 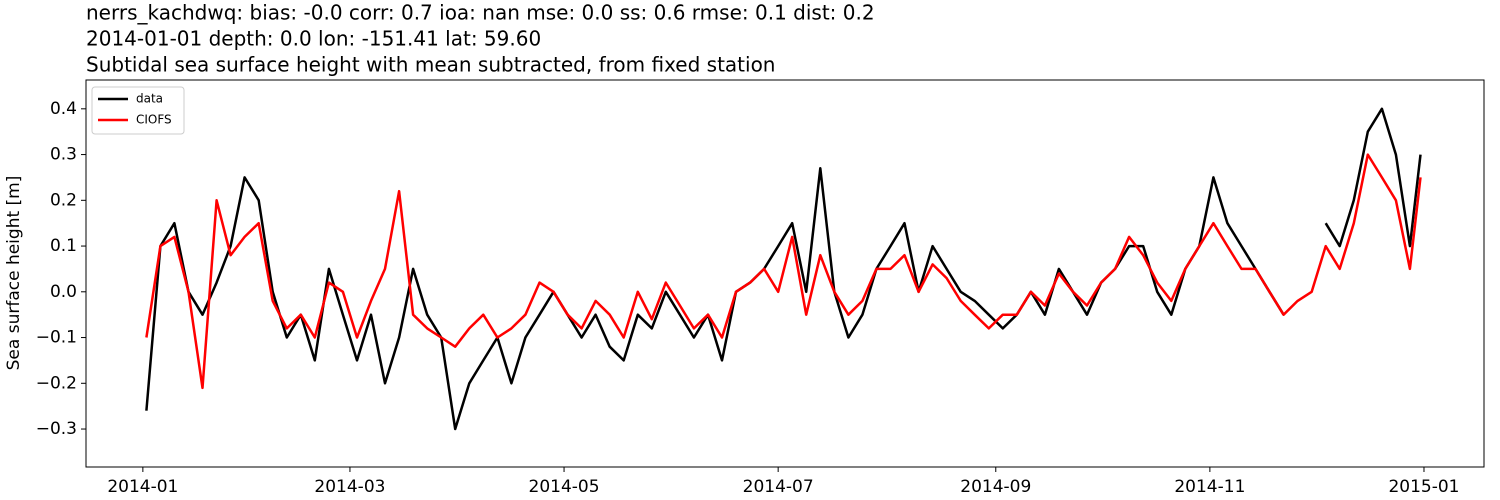 What do you see at coordinates (63, 155) in the screenshot?
I see `y-tick-label: 0.3` at bounding box center [63, 155].